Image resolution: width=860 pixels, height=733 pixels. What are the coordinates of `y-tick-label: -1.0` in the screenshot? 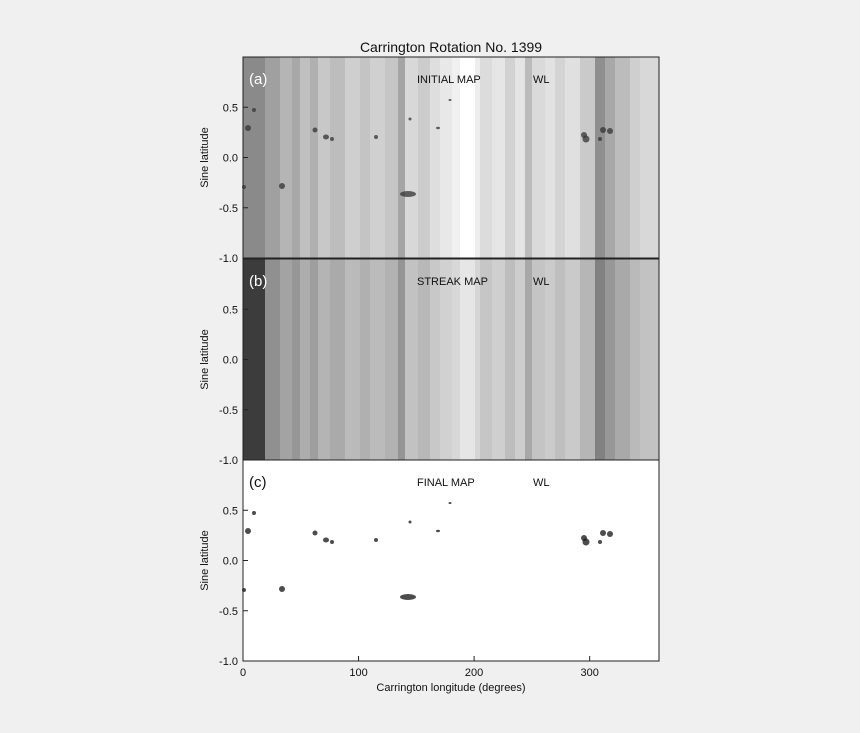 It's located at (228, 461).